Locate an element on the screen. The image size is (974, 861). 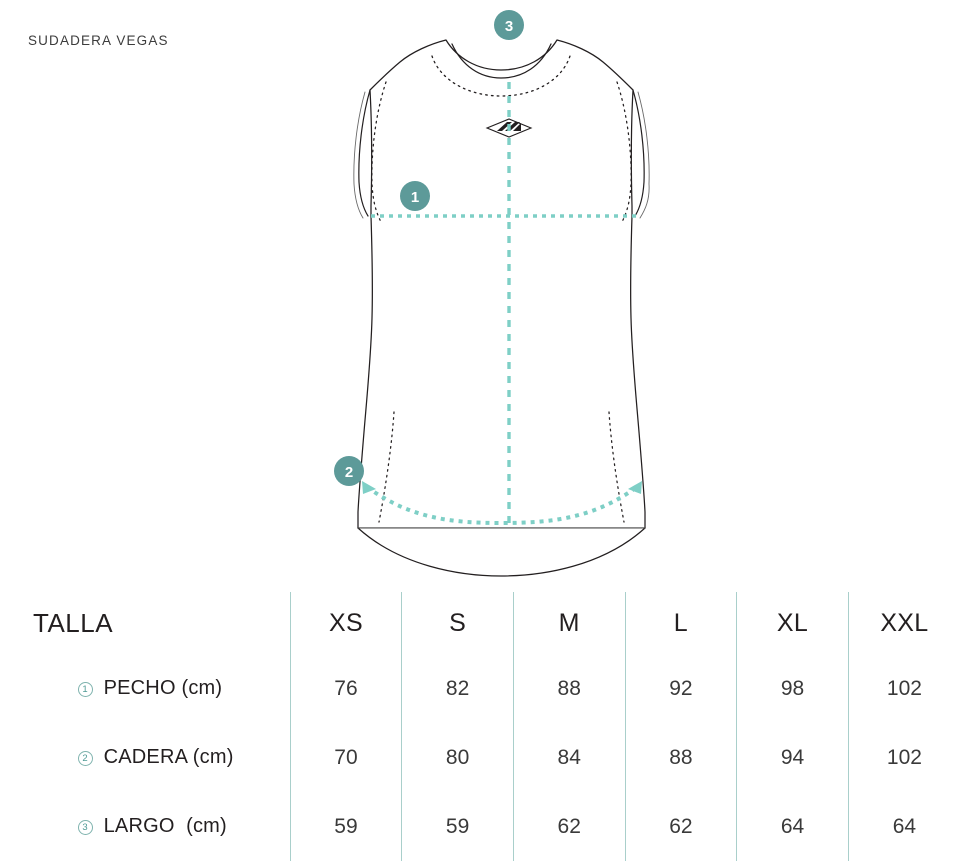
header-size-s: S is located at coordinates (457, 623).